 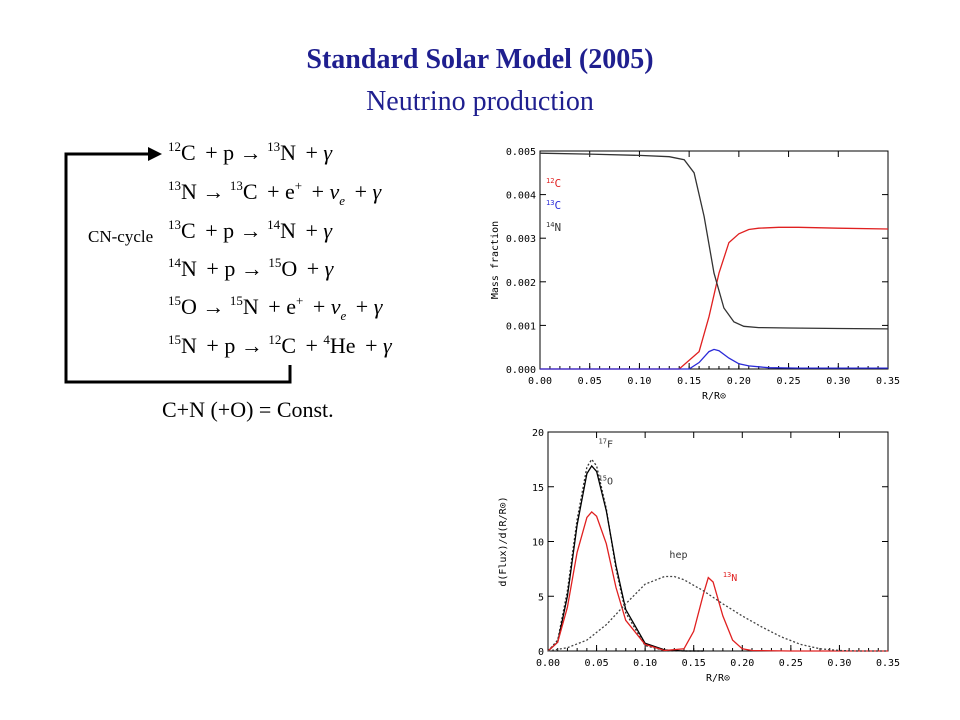 I want to click on y-axis-label: d(Flux)/d(R/R⊙), so click(x=503, y=541).